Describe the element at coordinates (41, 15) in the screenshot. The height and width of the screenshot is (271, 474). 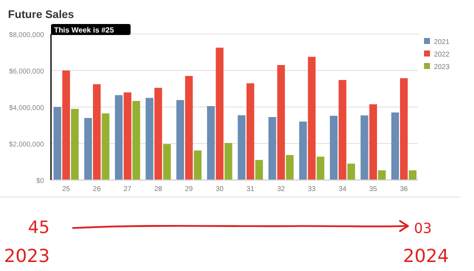
I see `chart-title: Future Sales` at that location.